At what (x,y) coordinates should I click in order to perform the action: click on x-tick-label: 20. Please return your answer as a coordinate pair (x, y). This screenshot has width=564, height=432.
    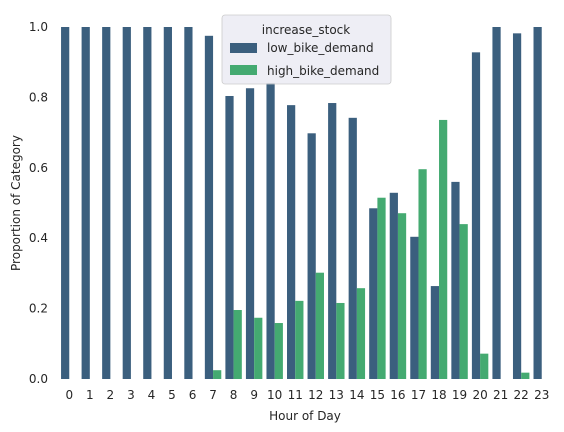
    Looking at the image, I should click on (479, 395).